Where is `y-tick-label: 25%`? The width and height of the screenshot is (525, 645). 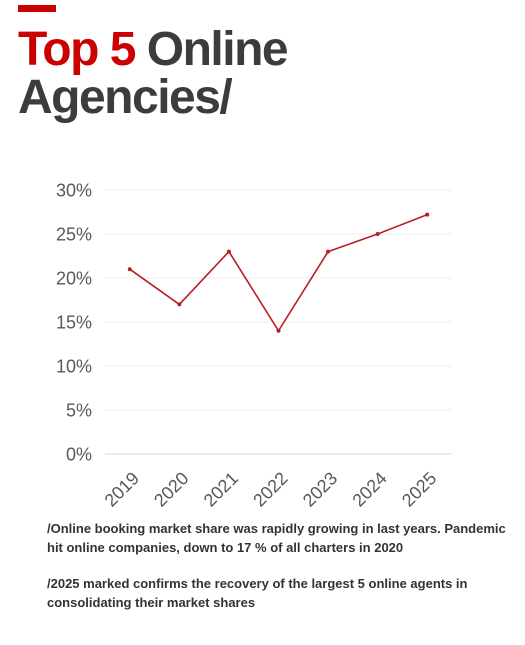 y-tick-label: 25% is located at coordinates (74, 235).